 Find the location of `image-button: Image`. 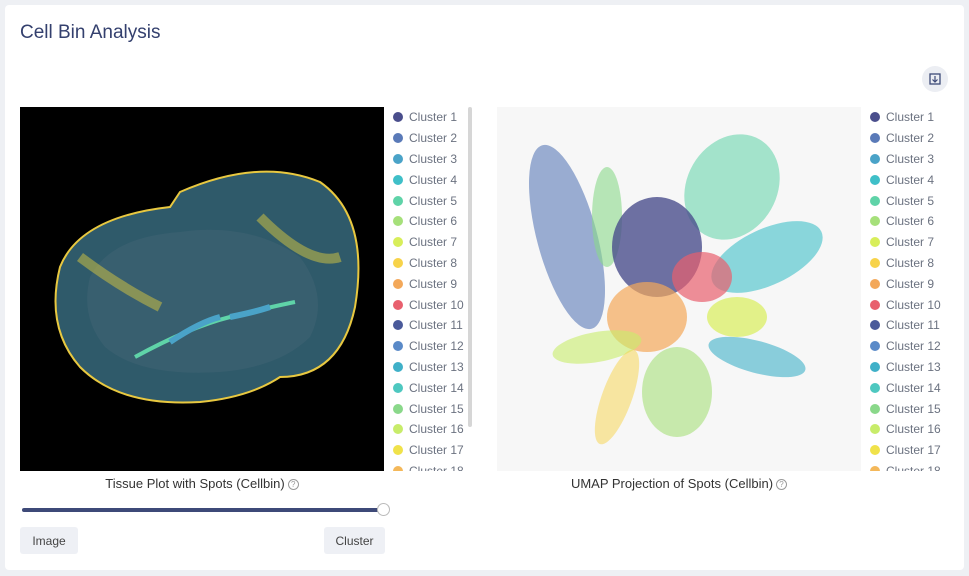

image-button: Image is located at coordinates (49, 540).